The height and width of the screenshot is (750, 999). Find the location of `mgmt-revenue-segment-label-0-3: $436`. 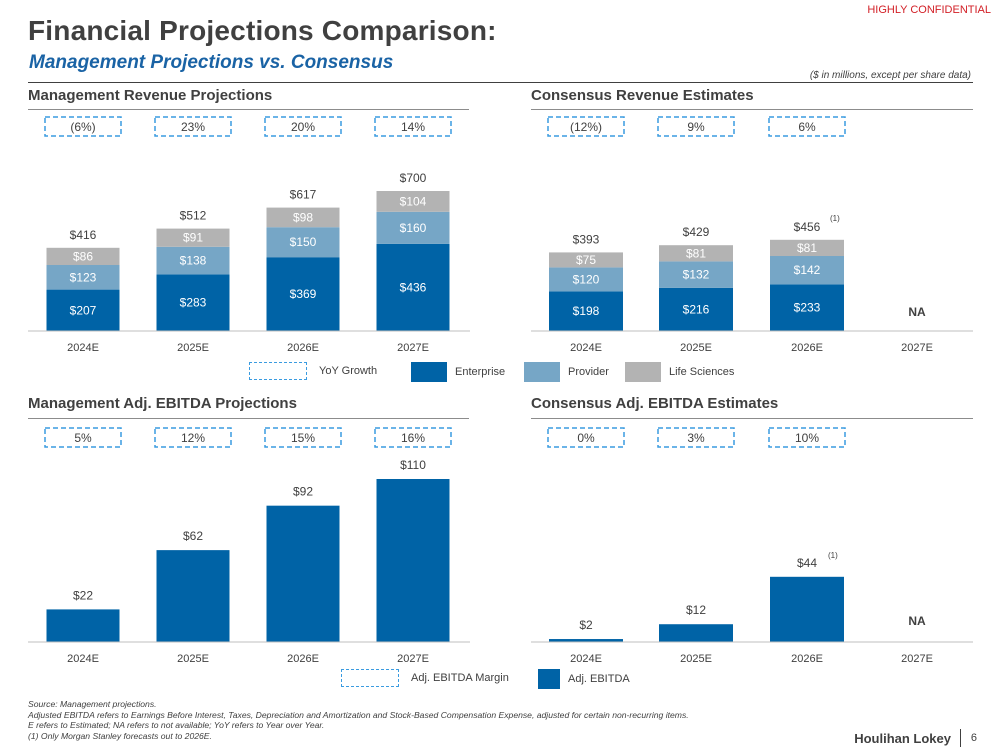

mgmt-revenue-segment-label-0-3: $436 is located at coordinates (413, 287).